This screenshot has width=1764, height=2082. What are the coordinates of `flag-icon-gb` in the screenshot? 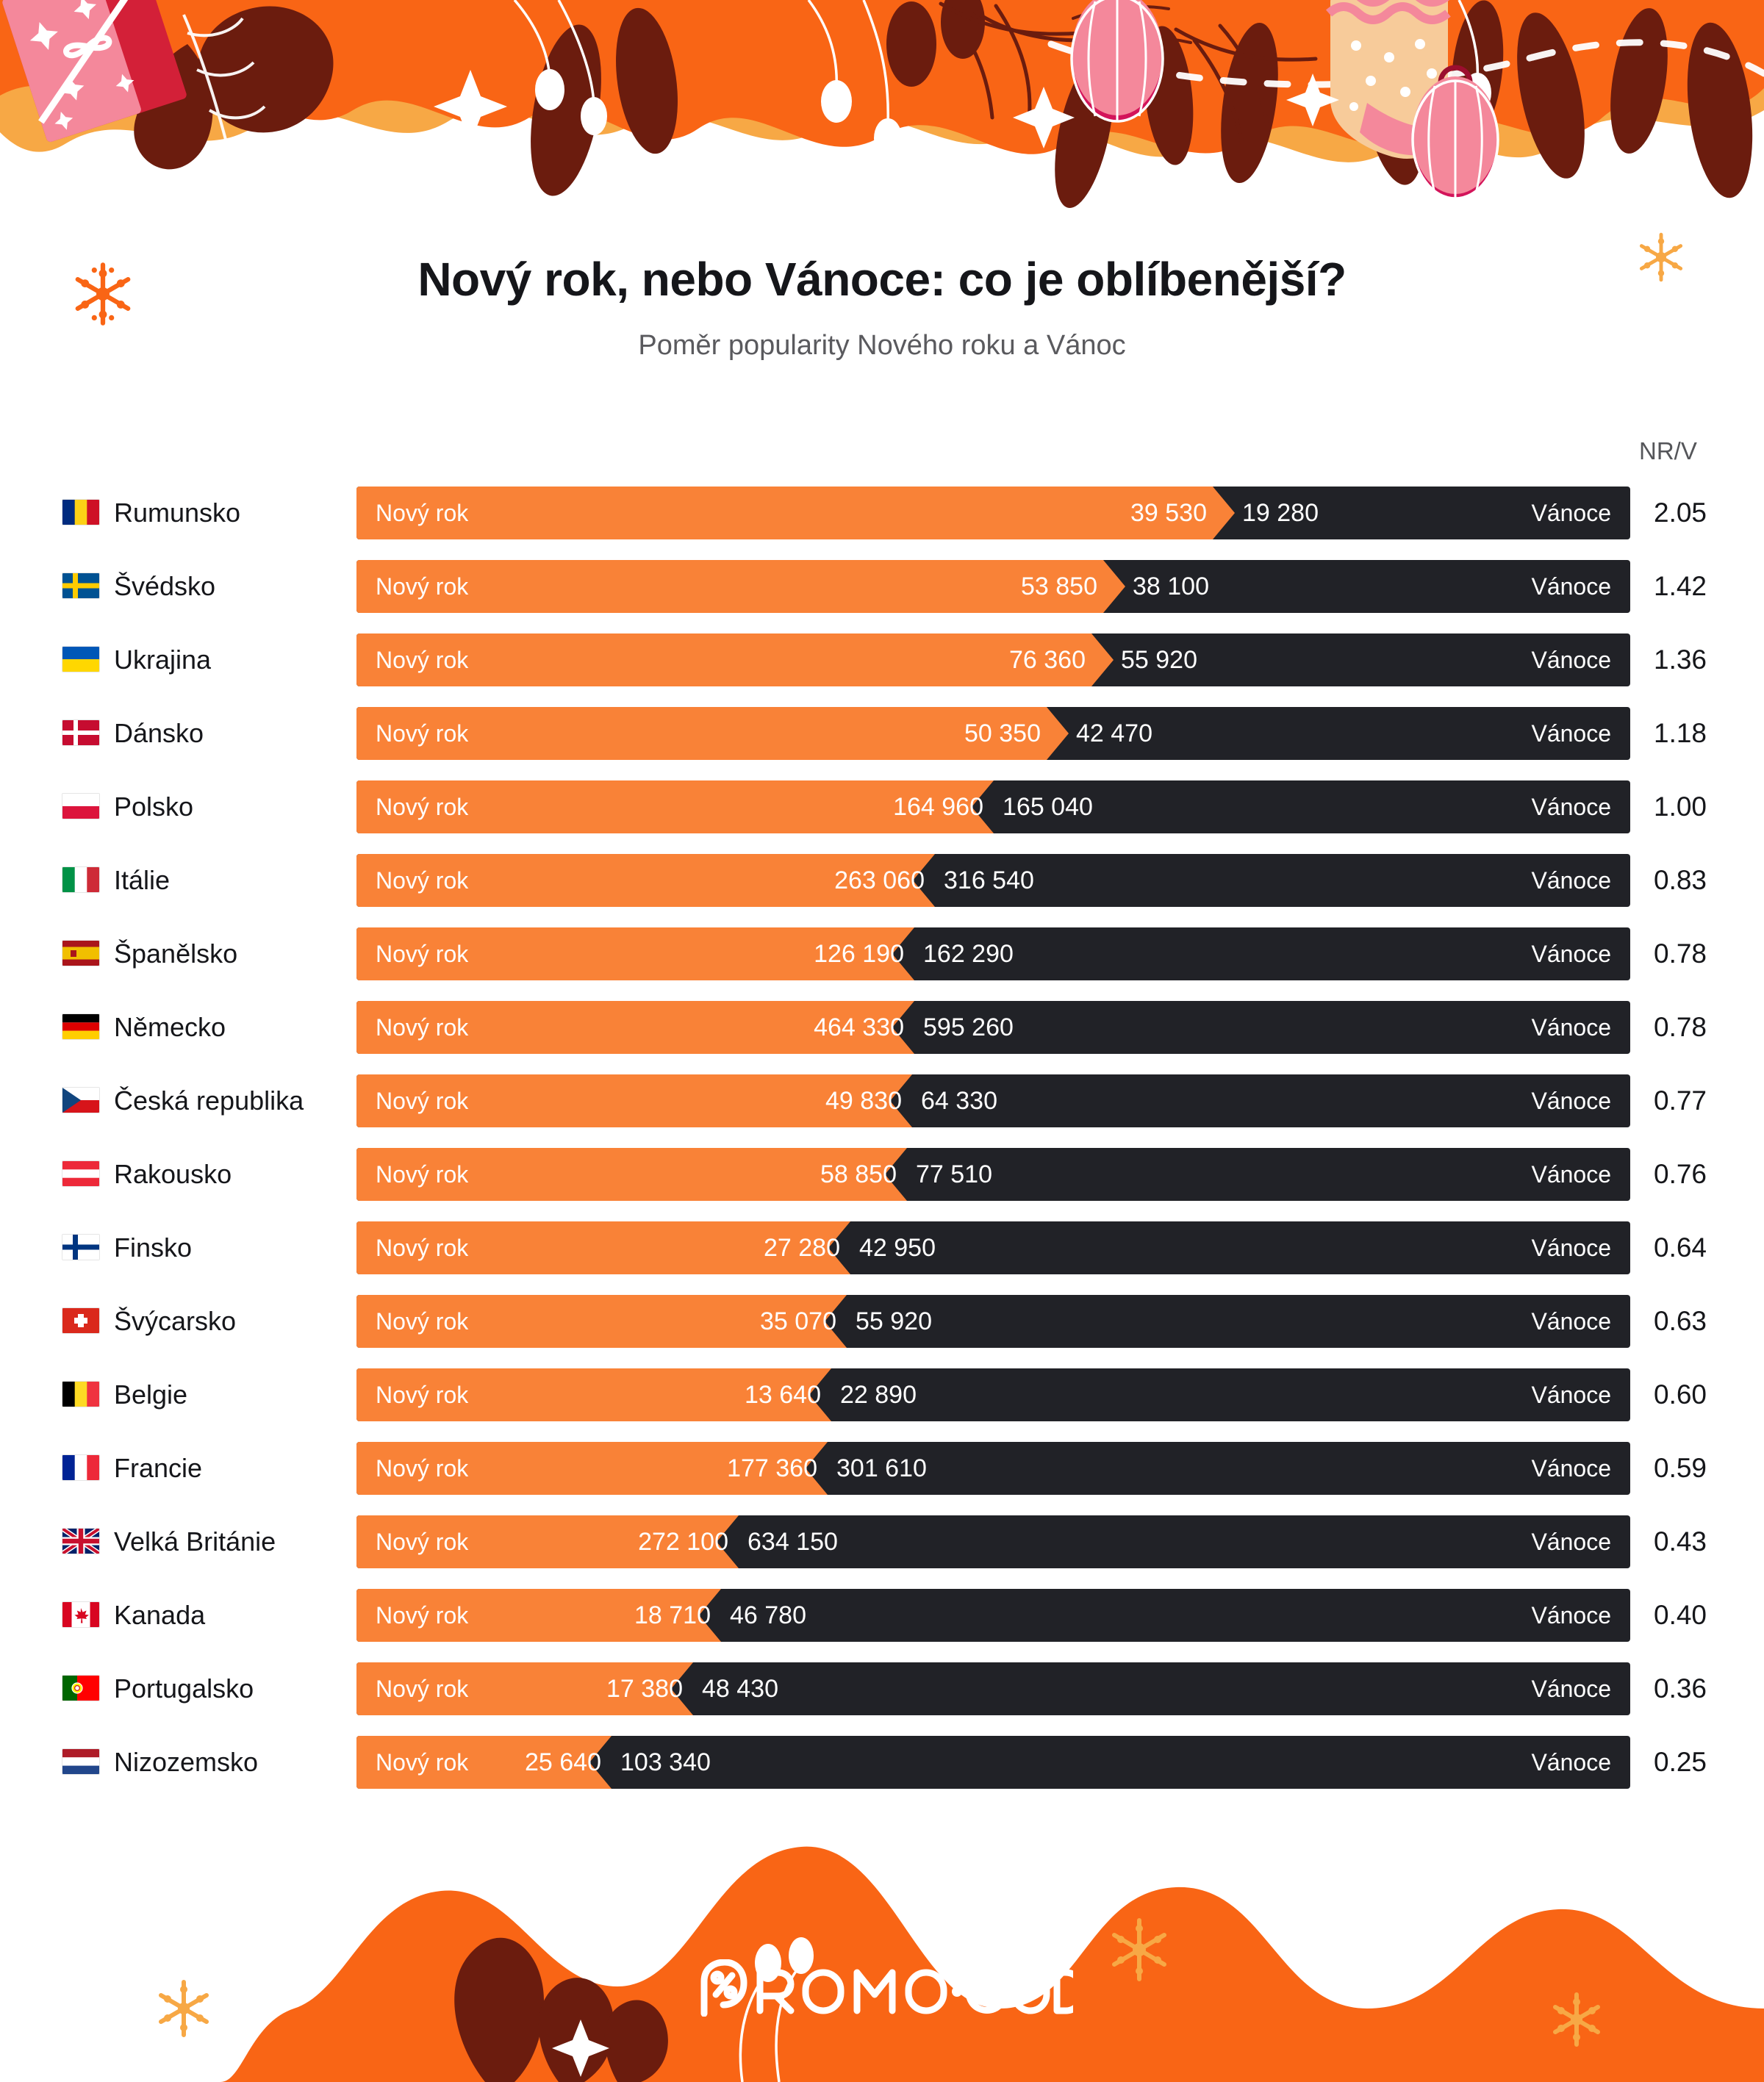 It's located at (80, 1541).